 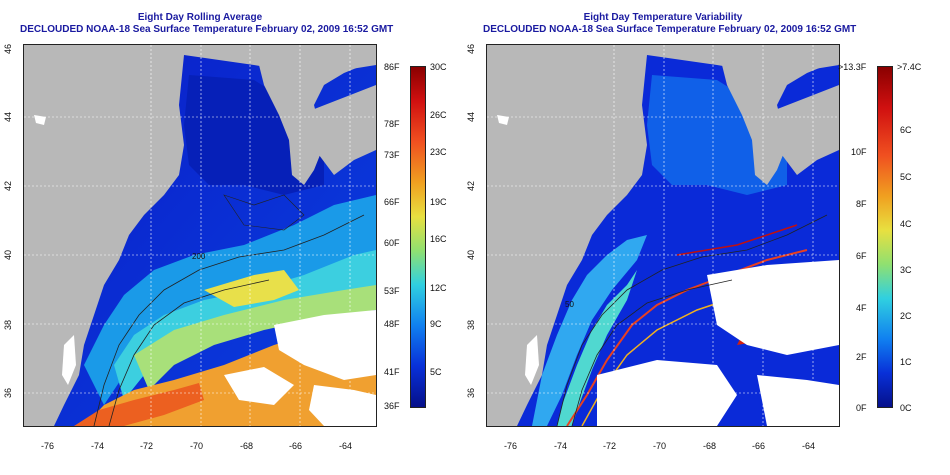 I want to click on left-cbar-f-2: 73F, so click(x=392, y=155).